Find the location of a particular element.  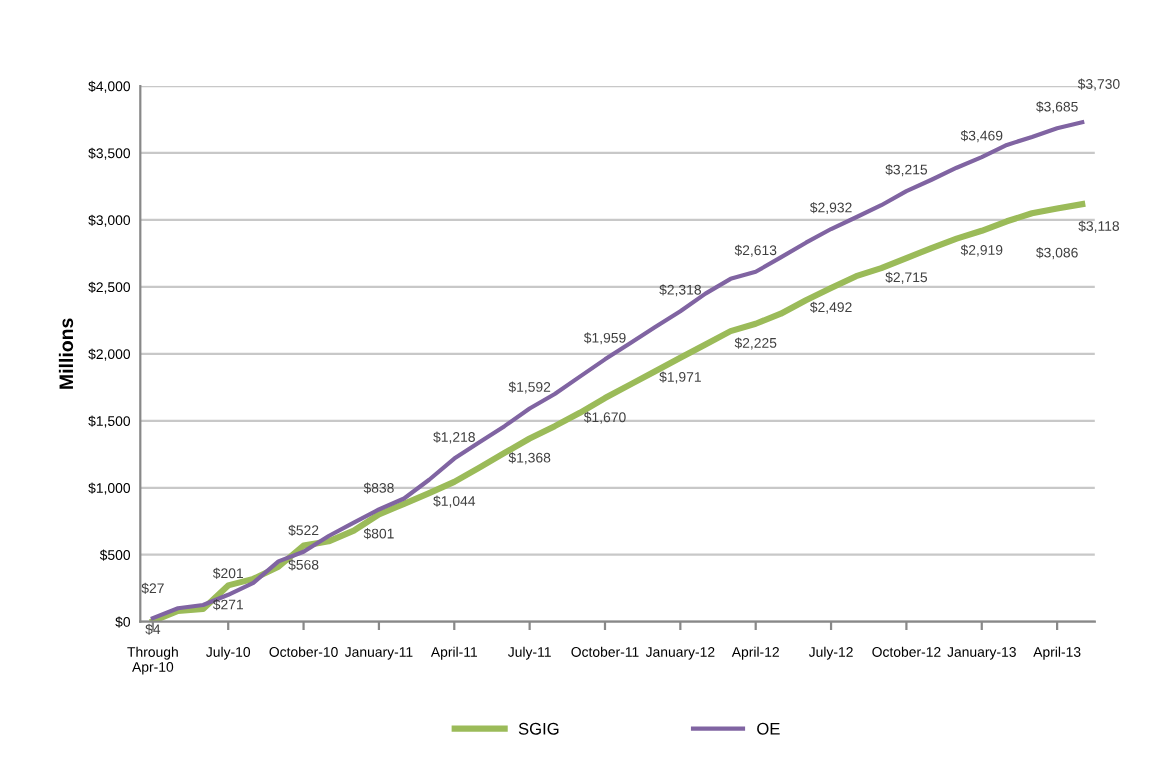

y-axis-title: Millions is located at coordinates (66, 353).